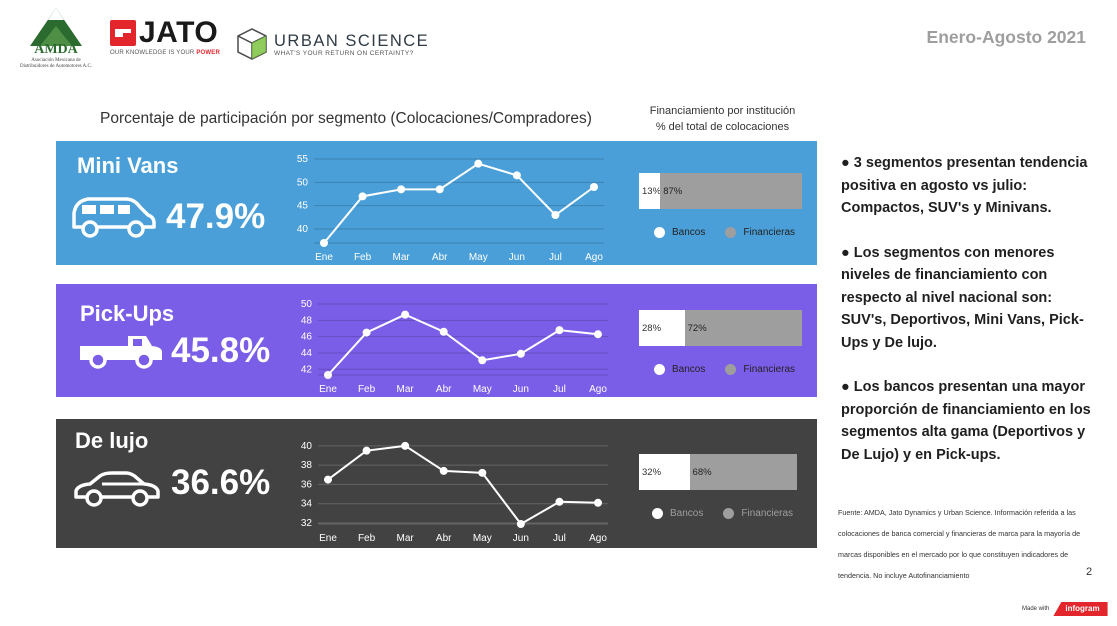 The image size is (1117, 626). What do you see at coordinates (307, 484) in the screenshot?
I see `y-tick-label: 36` at bounding box center [307, 484].